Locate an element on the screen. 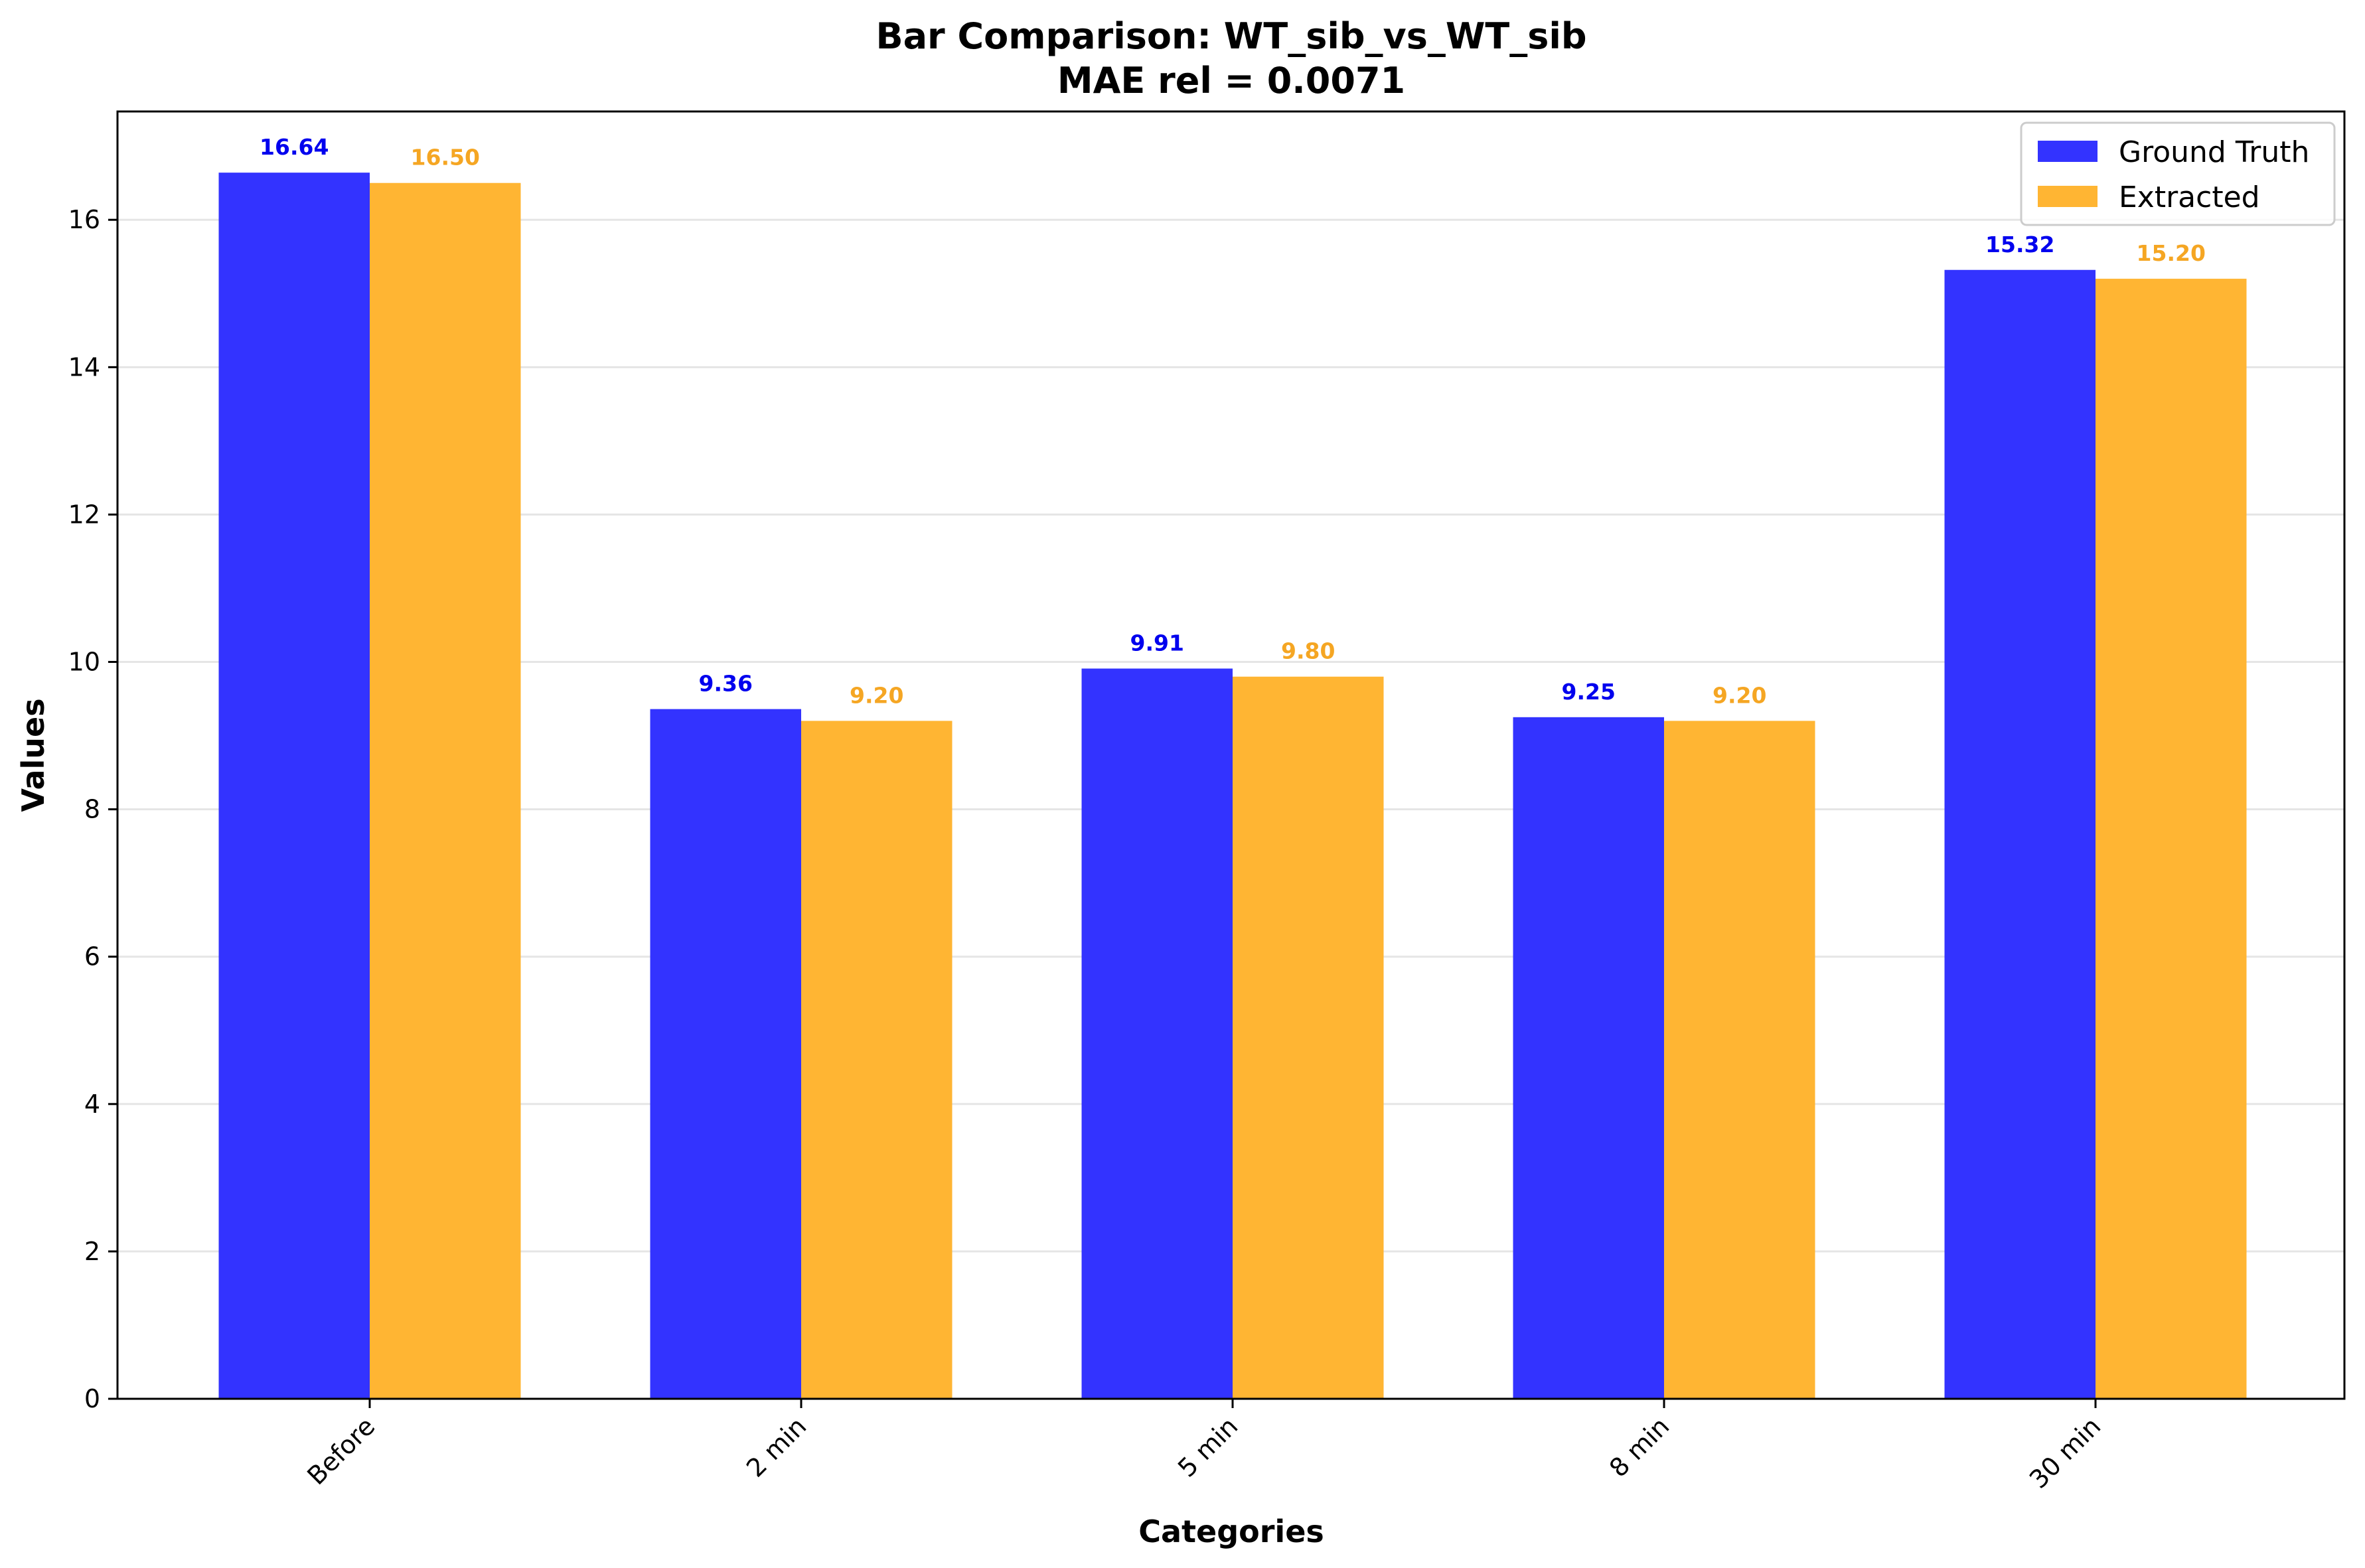  y-tick-label: 8 is located at coordinates (92, 809).